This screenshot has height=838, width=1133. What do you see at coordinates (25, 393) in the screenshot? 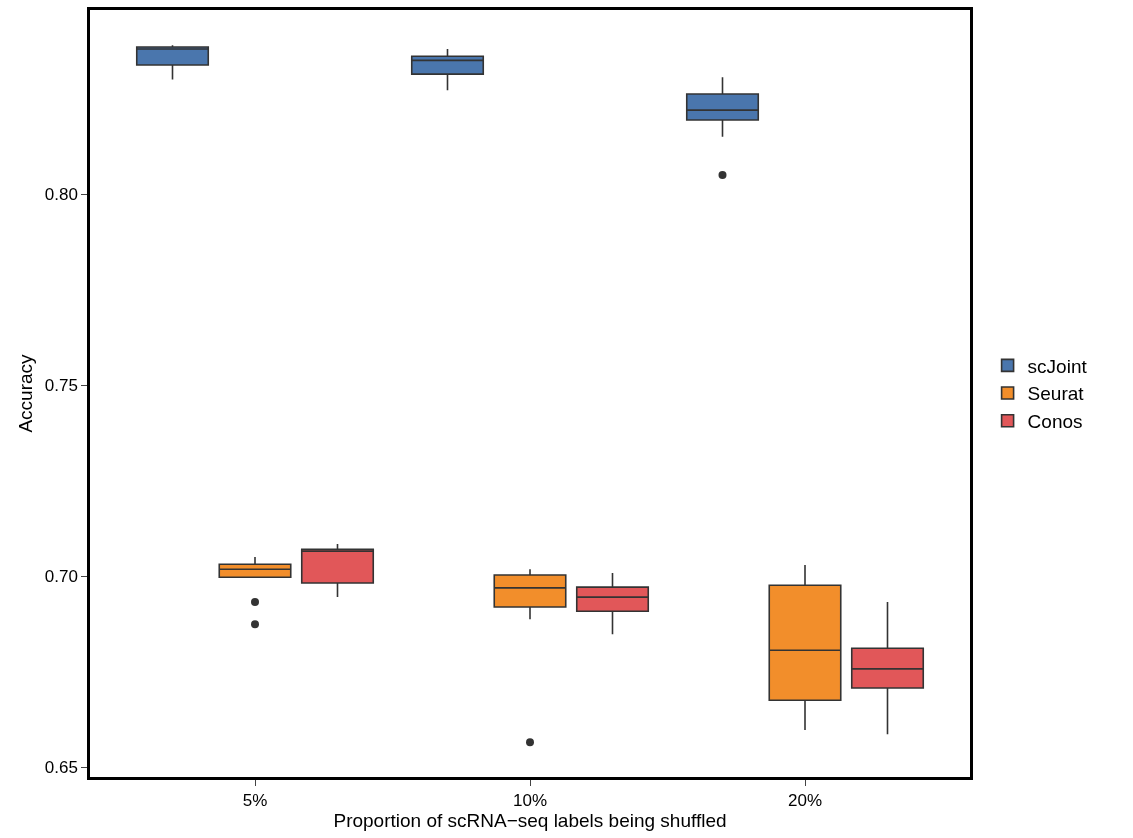
I see `y-axis-title: Accuracy` at bounding box center [25, 393].